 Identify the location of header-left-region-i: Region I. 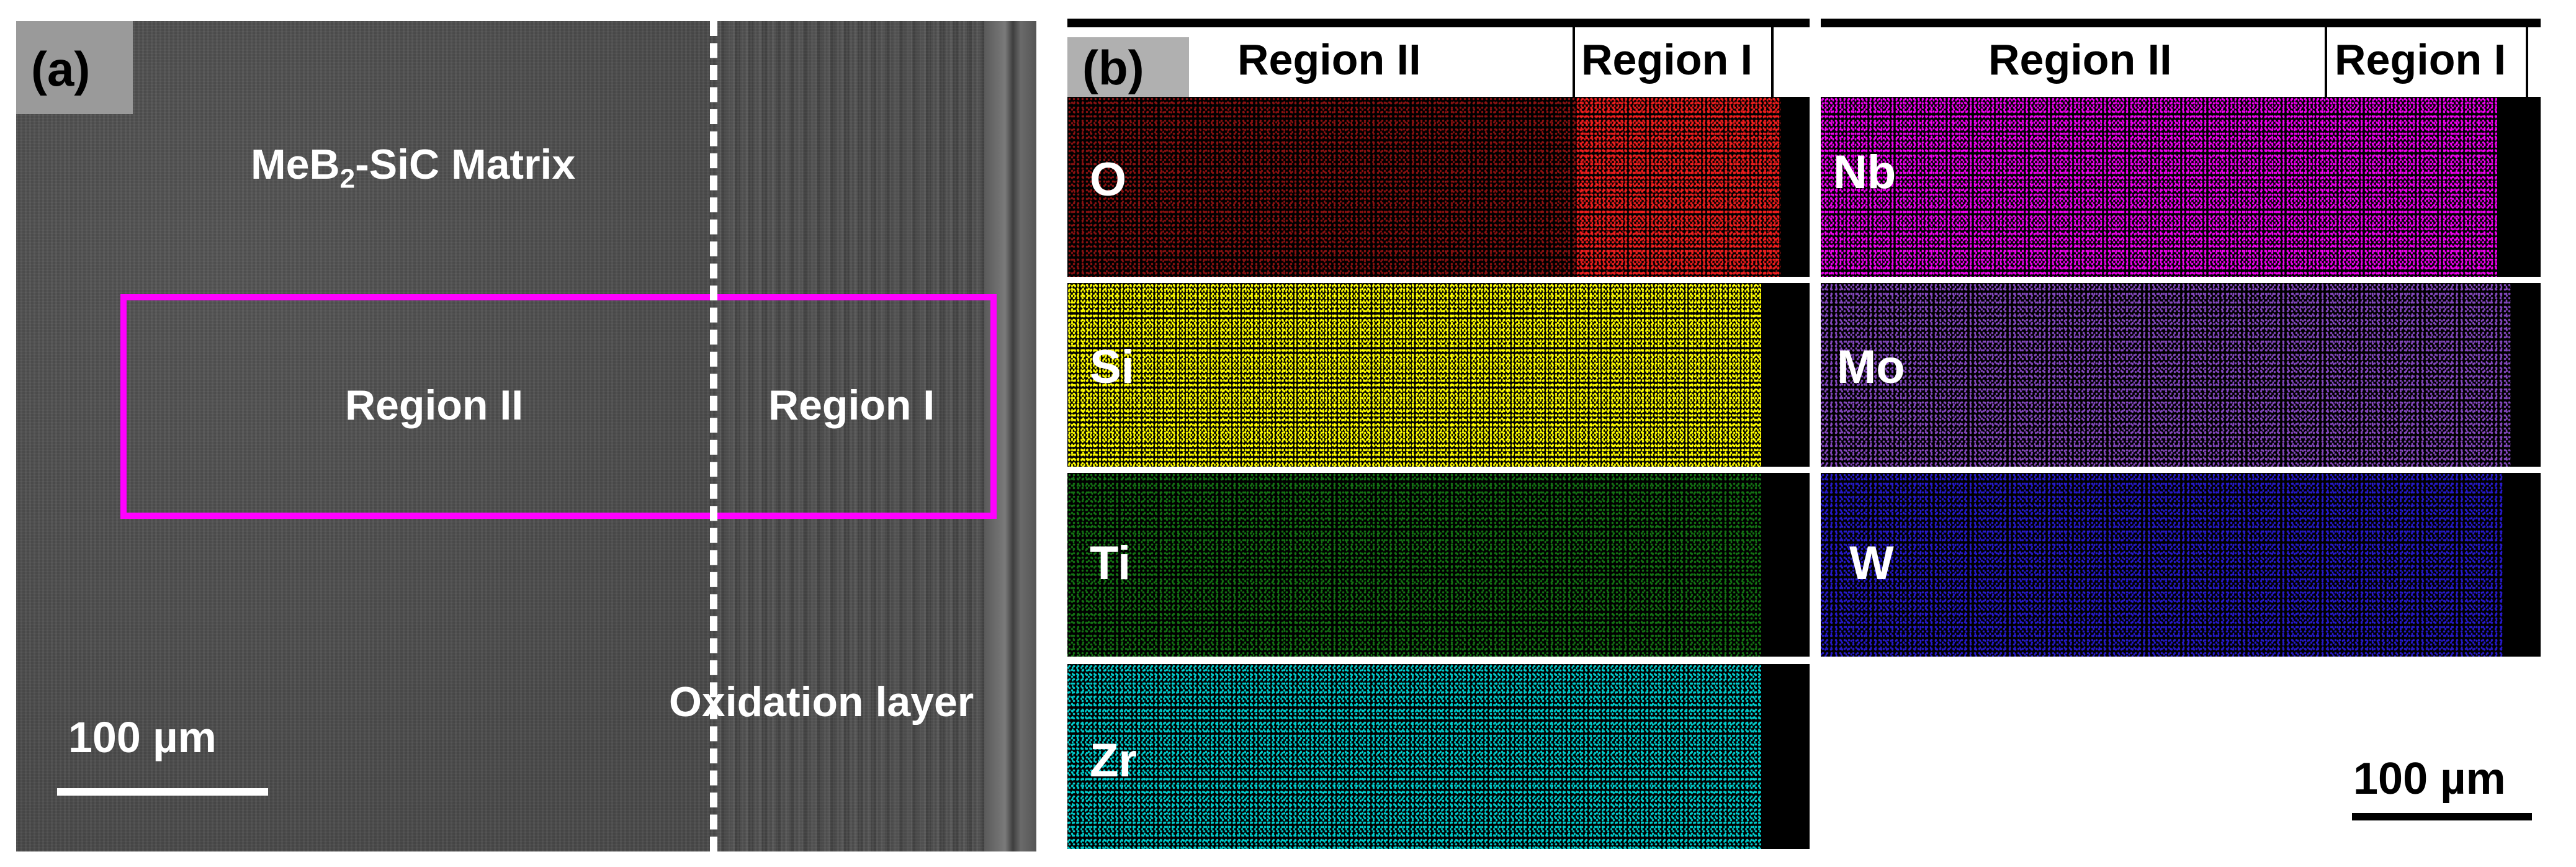
(1667, 59).